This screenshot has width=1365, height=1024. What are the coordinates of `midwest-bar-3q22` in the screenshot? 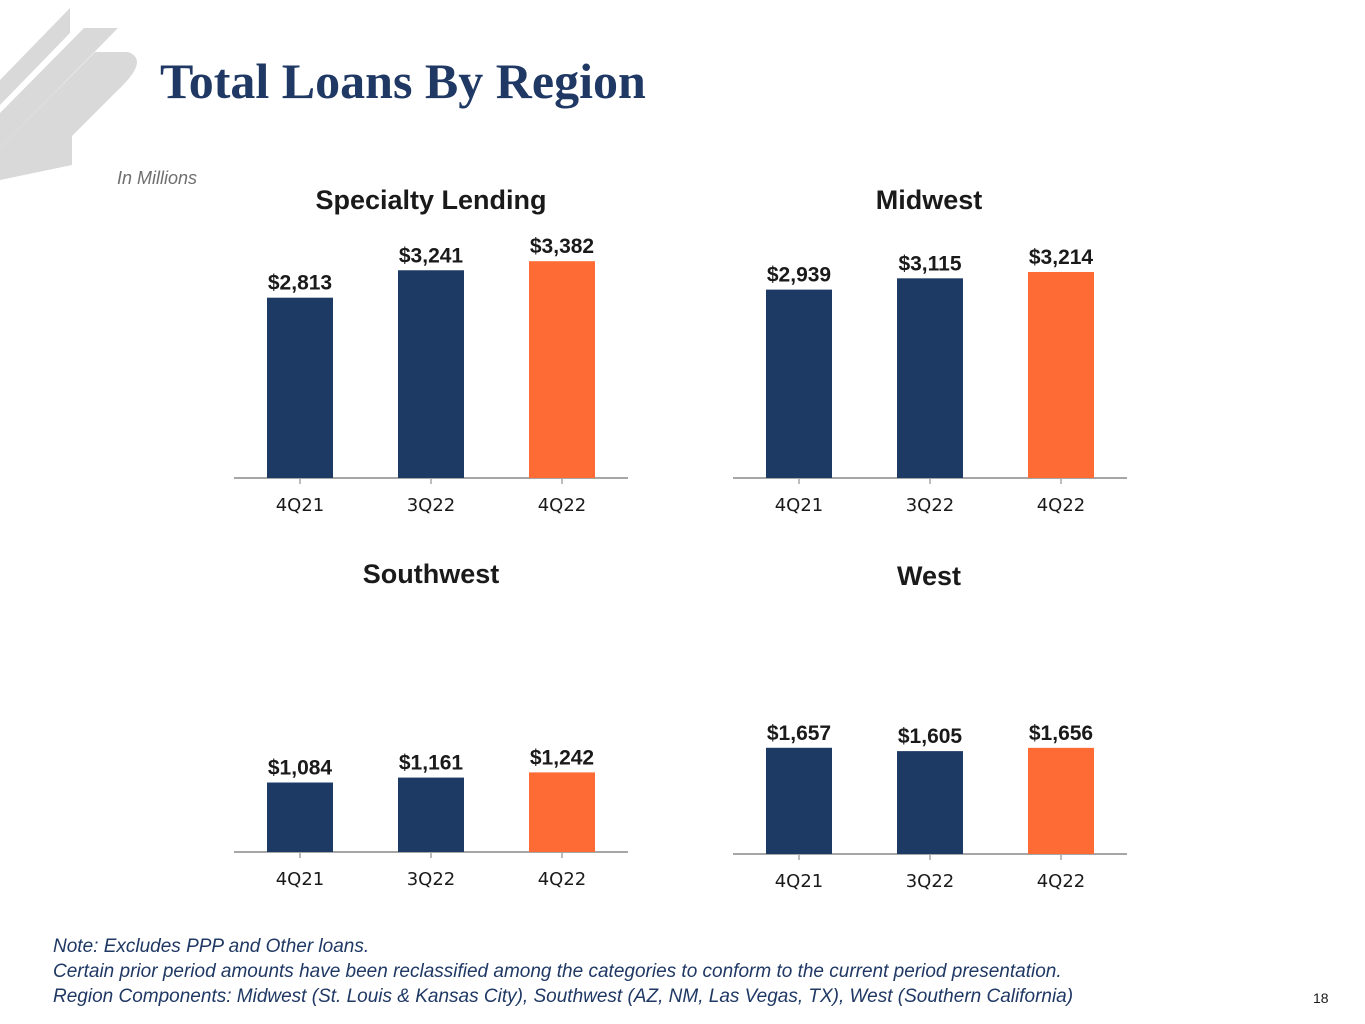 It's located at (930, 378).